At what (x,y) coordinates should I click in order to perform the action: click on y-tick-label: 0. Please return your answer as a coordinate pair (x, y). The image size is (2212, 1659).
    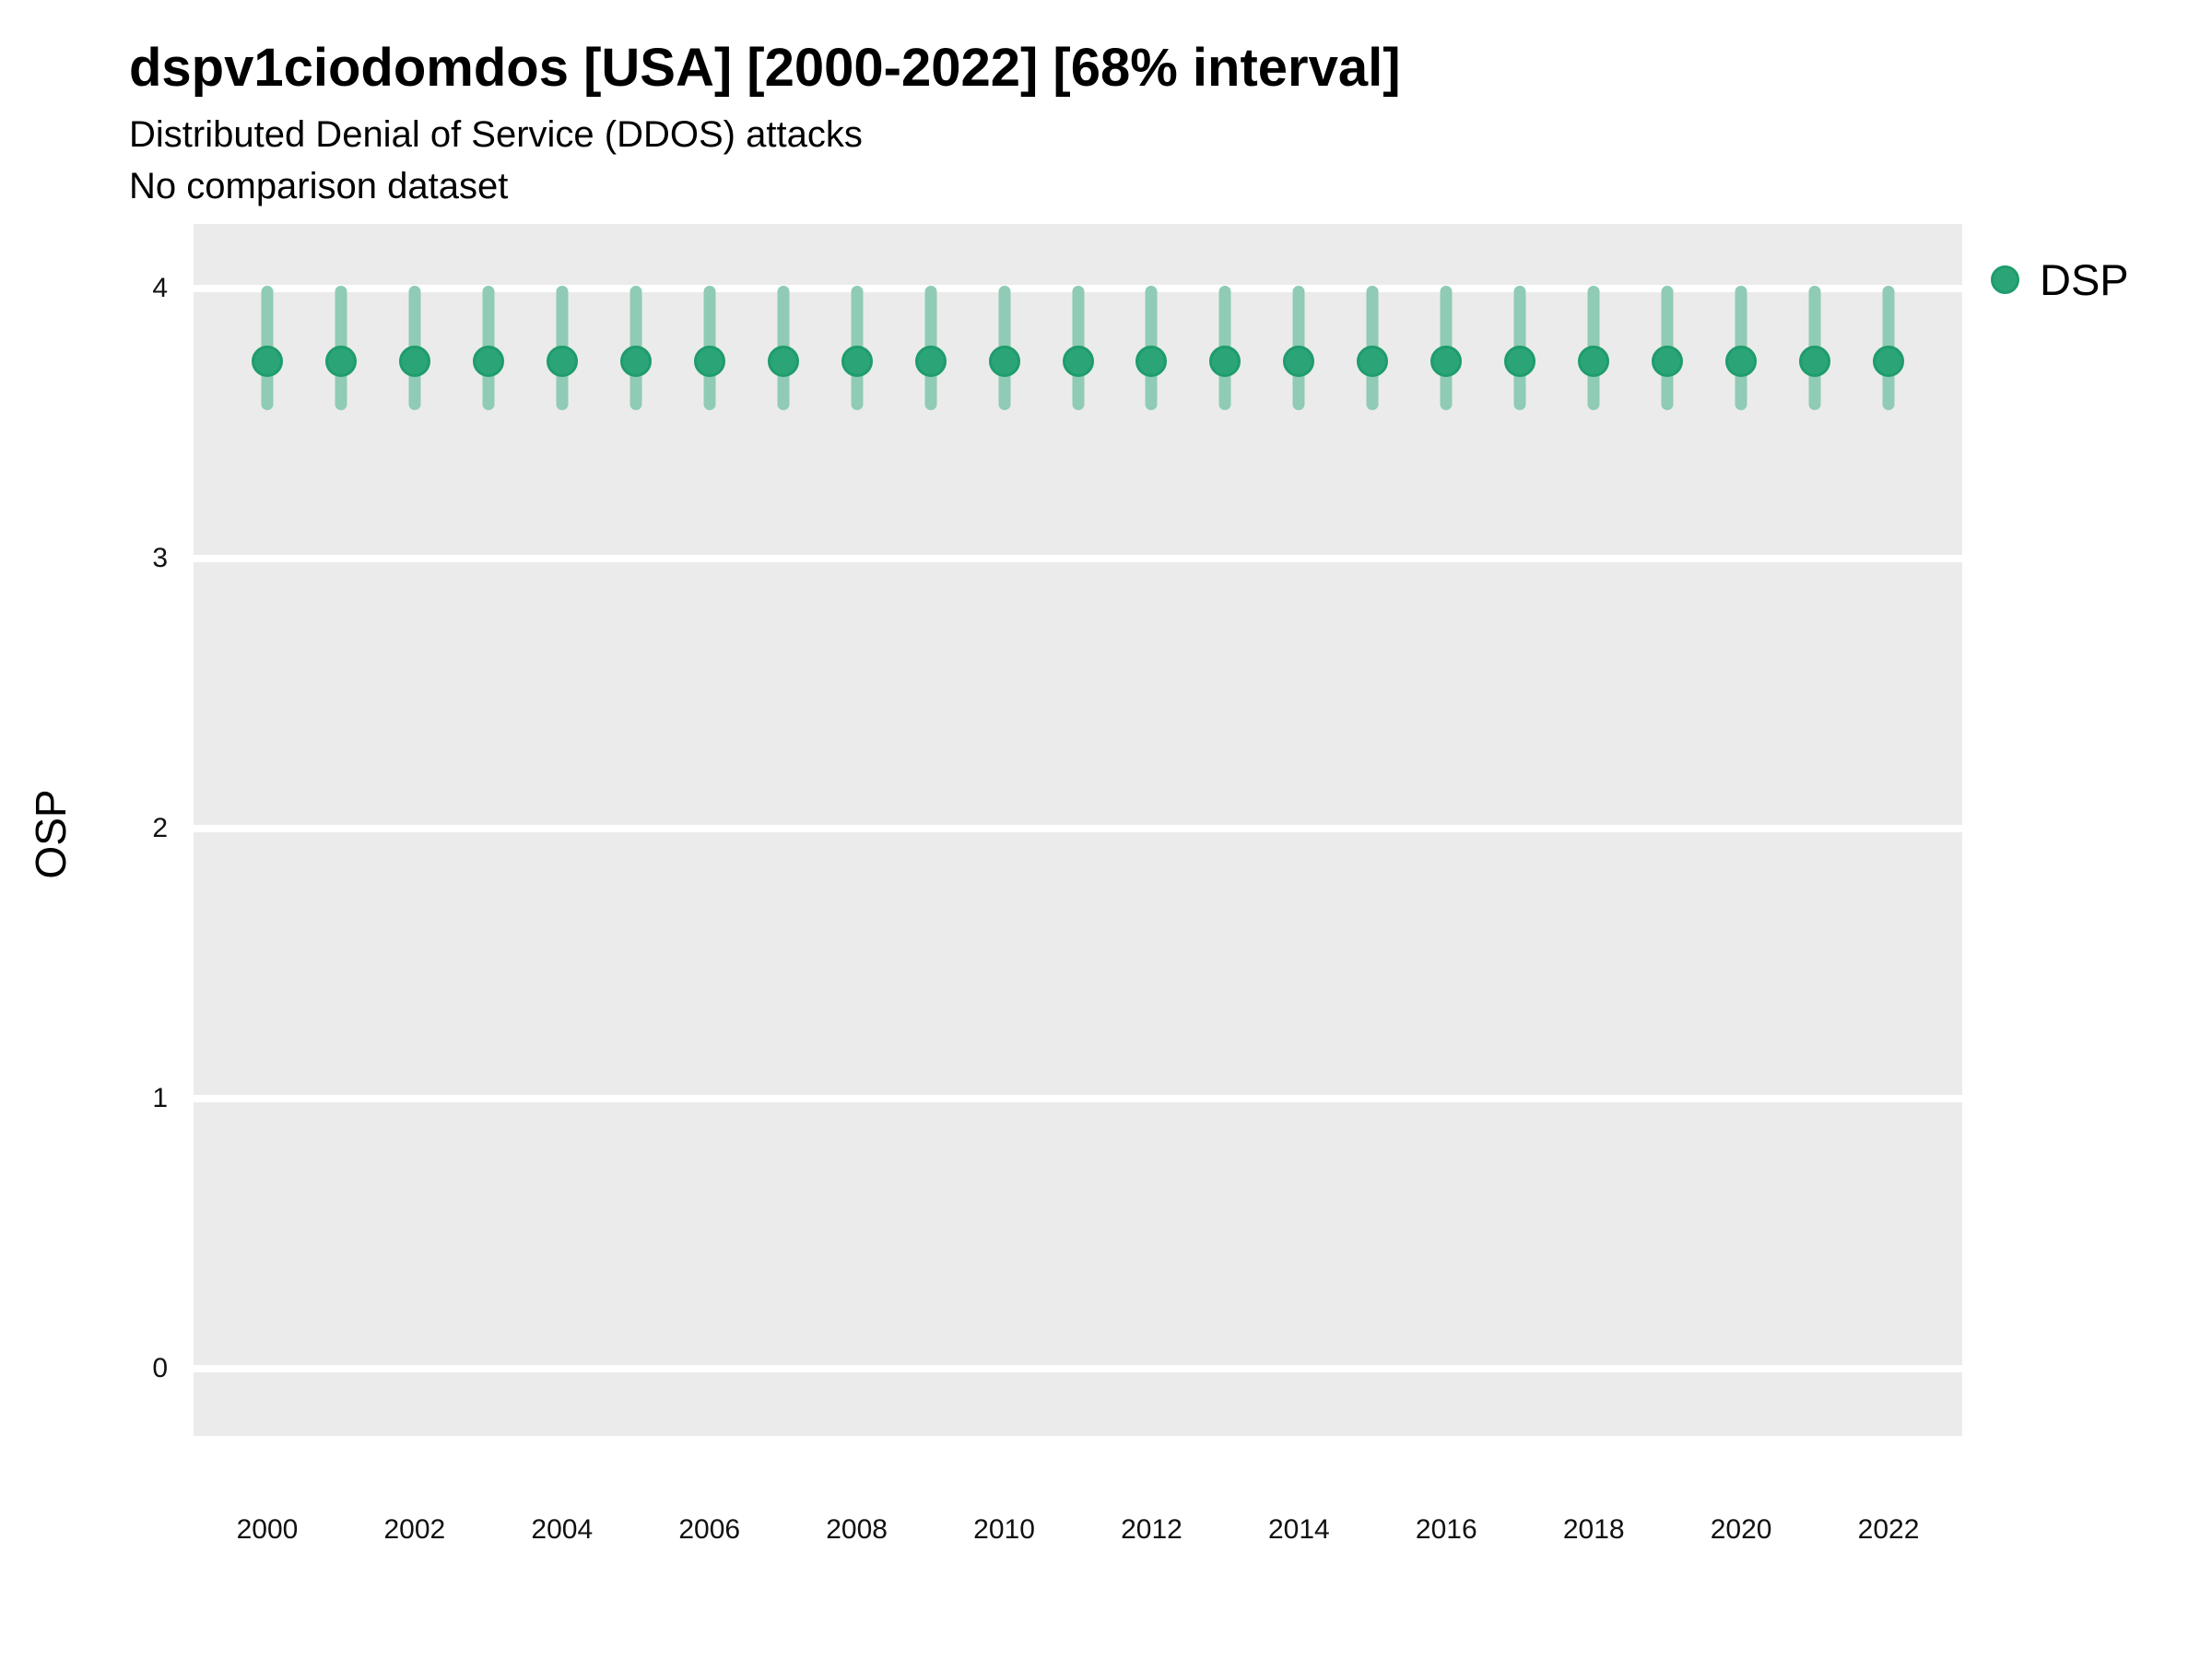
    Looking at the image, I should click on (160, 1367).